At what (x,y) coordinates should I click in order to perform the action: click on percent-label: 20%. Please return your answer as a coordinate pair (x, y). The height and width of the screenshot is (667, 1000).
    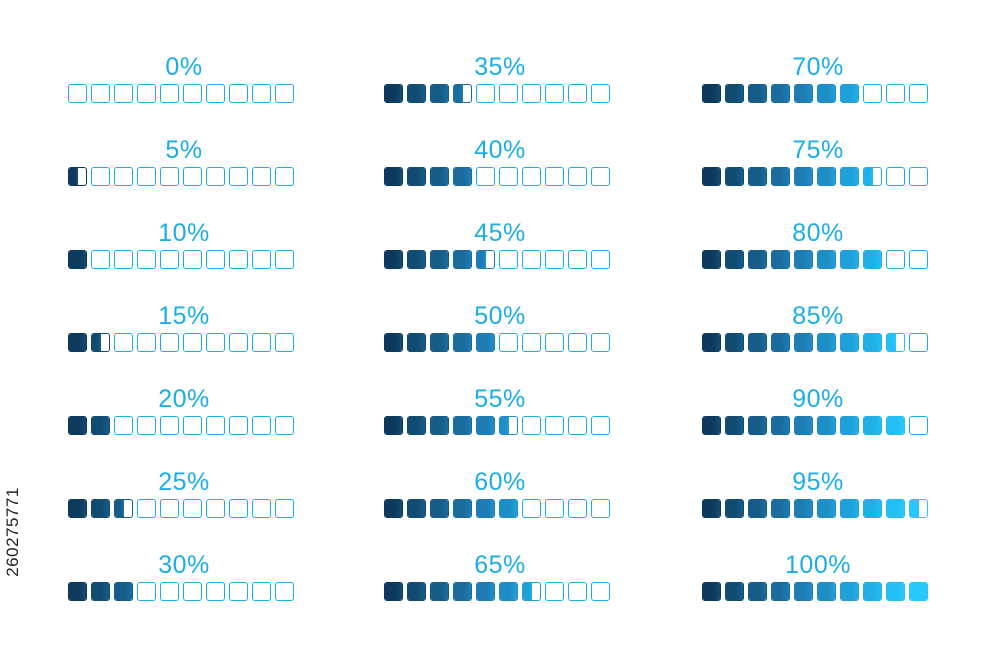
    Looking at the image, I should click on (184, 399).